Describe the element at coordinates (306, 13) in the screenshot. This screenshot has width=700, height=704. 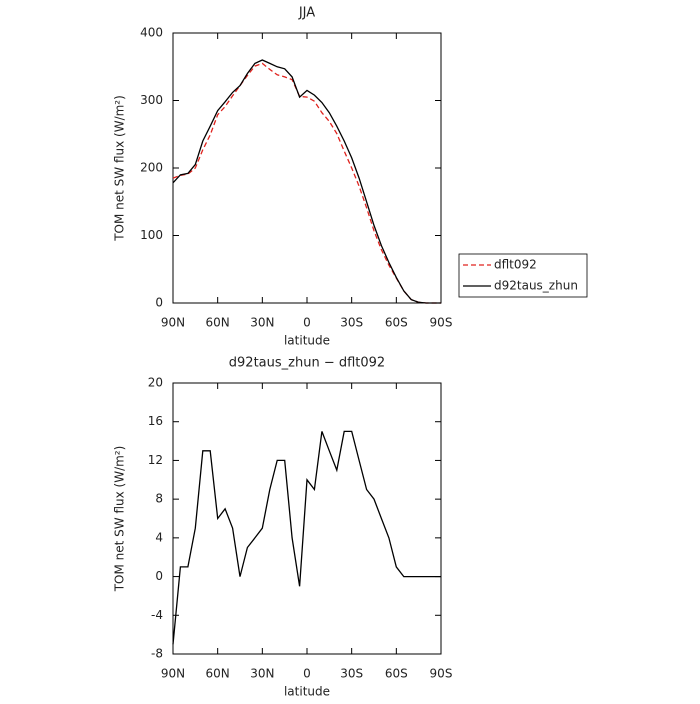
I see `chart-title: JJA` at that location.